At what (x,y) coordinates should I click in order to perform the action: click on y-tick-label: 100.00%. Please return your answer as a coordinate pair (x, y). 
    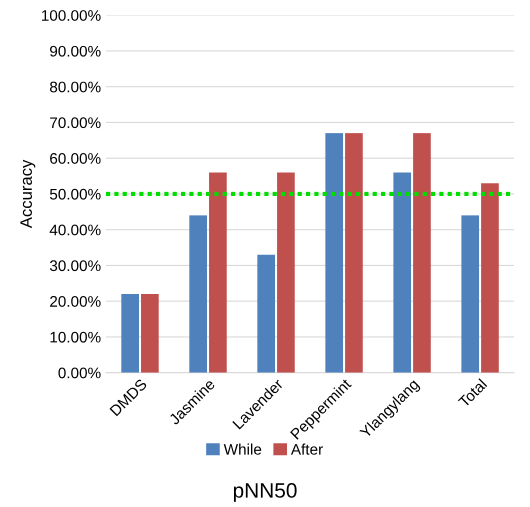
    Looking at the image, I should click on (71, 15).